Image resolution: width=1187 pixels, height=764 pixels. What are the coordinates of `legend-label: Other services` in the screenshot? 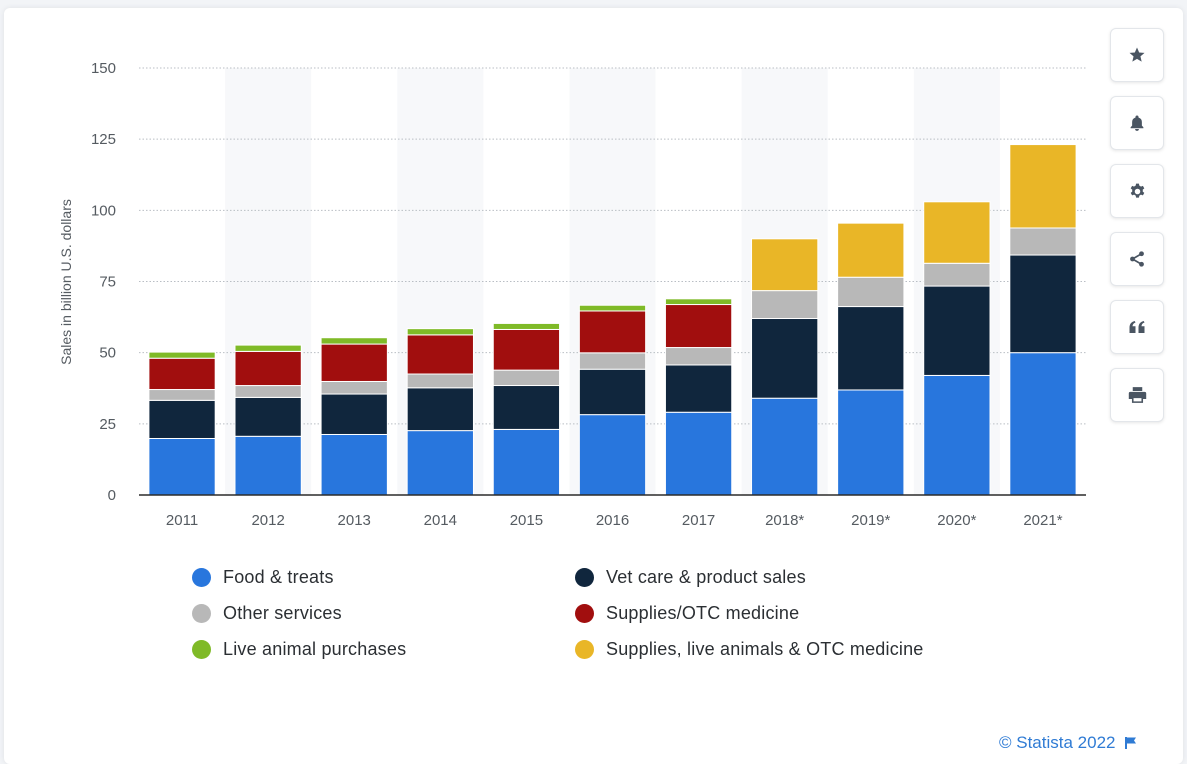 It's located at (282, 612).